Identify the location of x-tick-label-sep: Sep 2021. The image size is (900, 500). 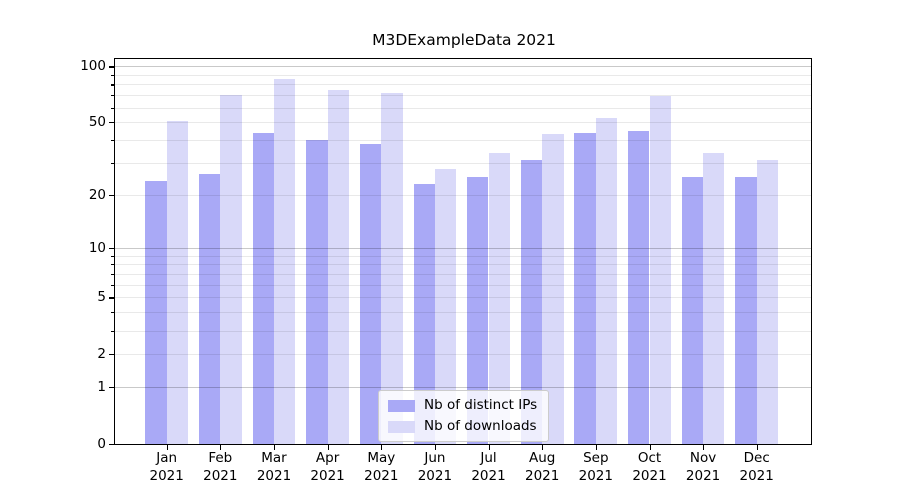
(595, 467).